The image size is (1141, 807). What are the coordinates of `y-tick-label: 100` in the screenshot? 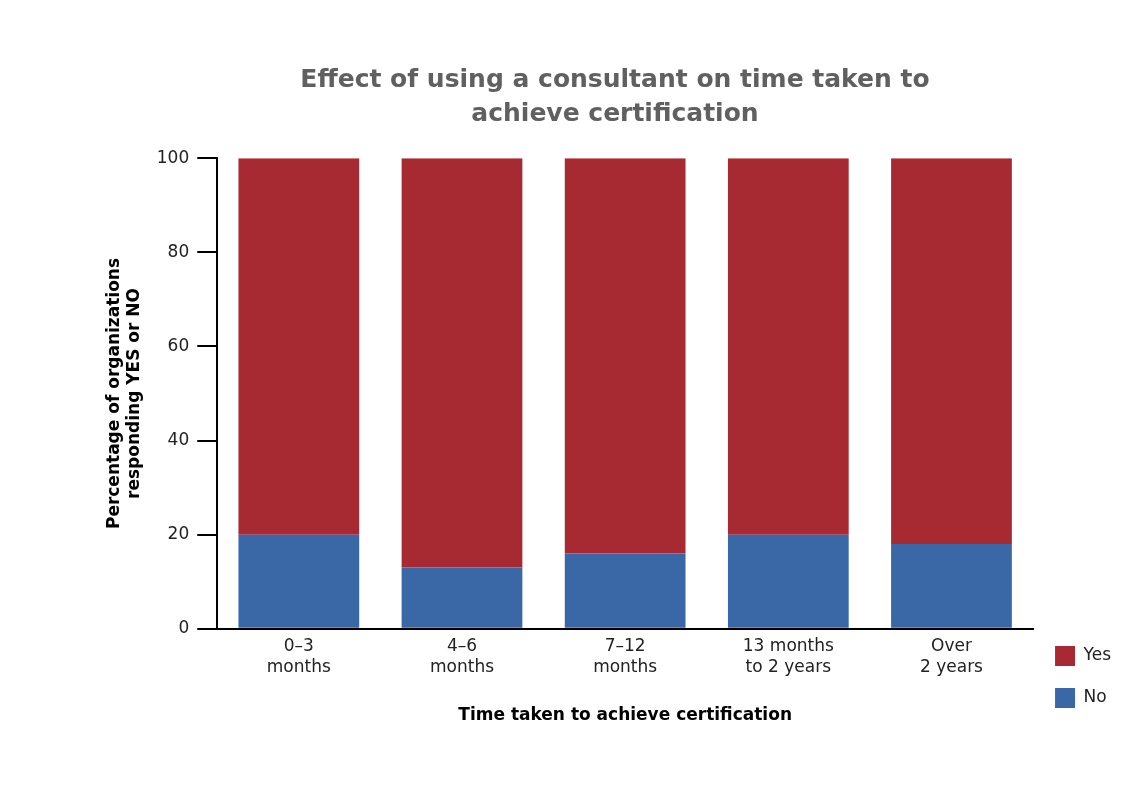 It's located at (173, 156).